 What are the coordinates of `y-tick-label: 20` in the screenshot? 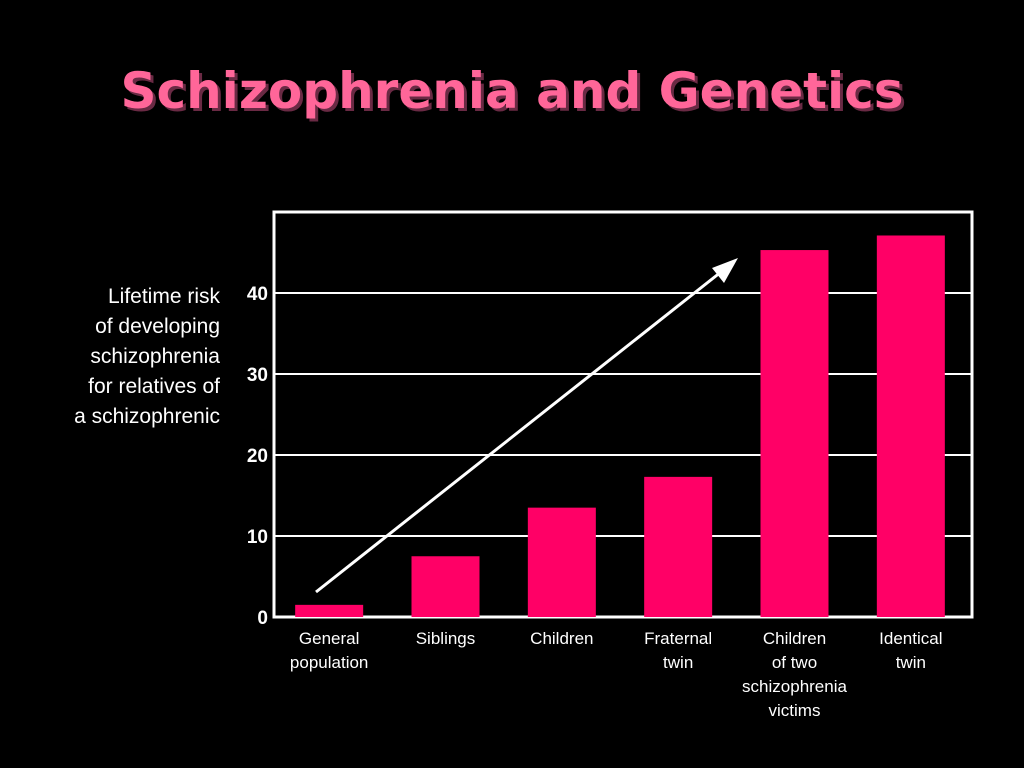 It's located at (257, 456).